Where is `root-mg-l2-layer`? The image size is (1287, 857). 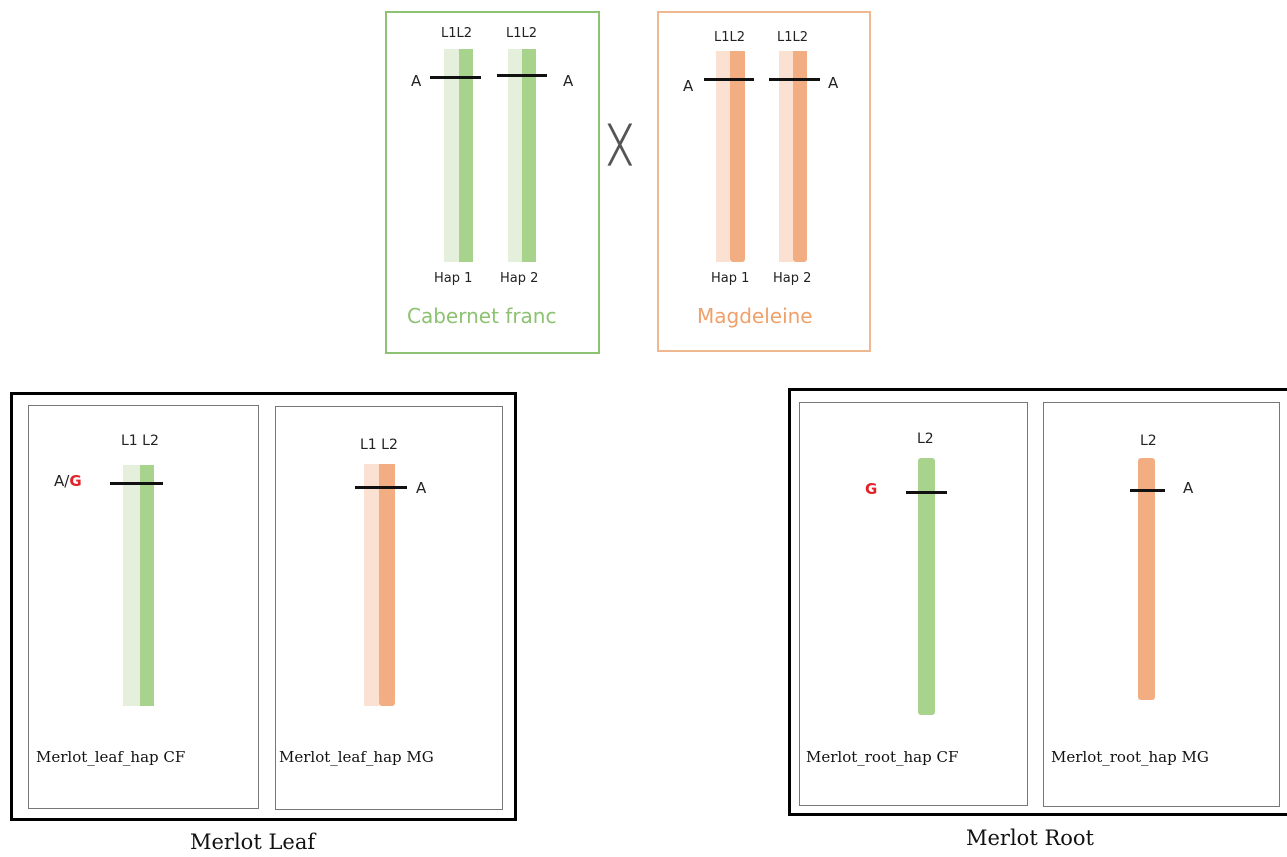 root-mg-l2-layer is located at coordinates (1146, 579).